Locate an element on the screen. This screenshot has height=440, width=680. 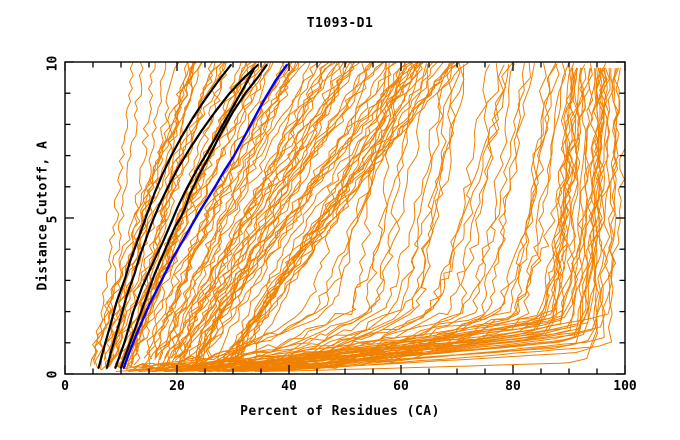
page-title: T1093-D1 is located at coordinates (340, 23).